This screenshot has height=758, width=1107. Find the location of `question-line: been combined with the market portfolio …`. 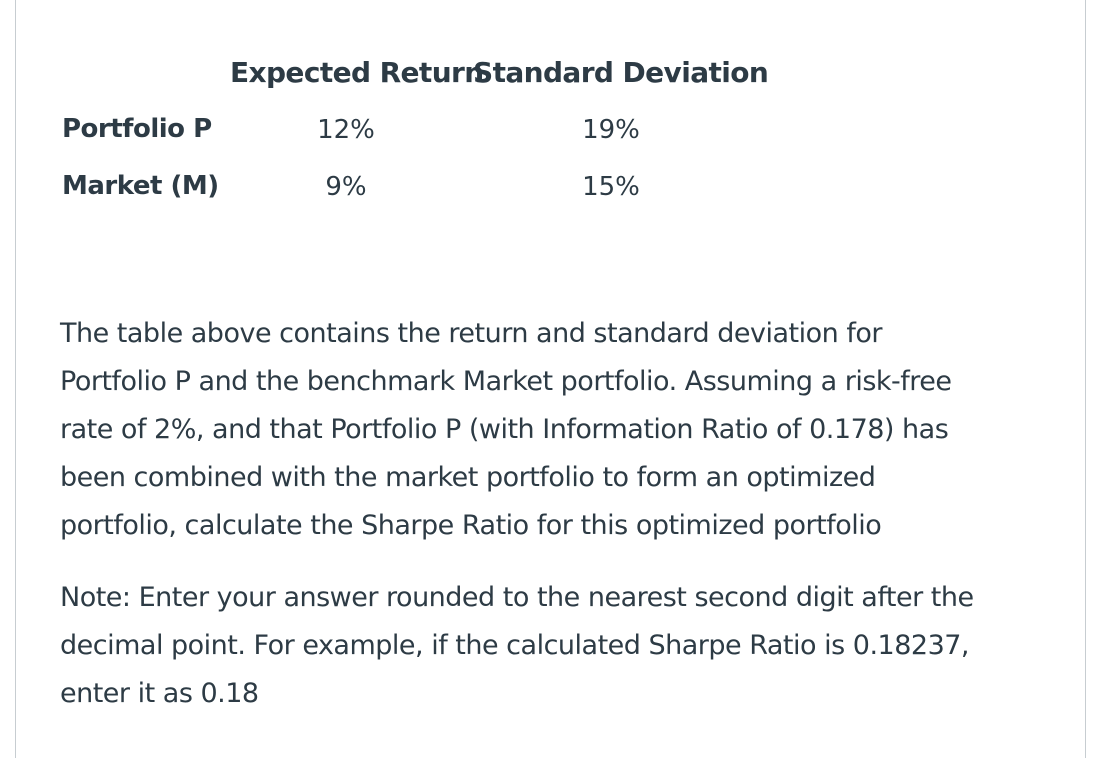

question-line: been combined with the market portfolio … is located at coordinates (468, 477).